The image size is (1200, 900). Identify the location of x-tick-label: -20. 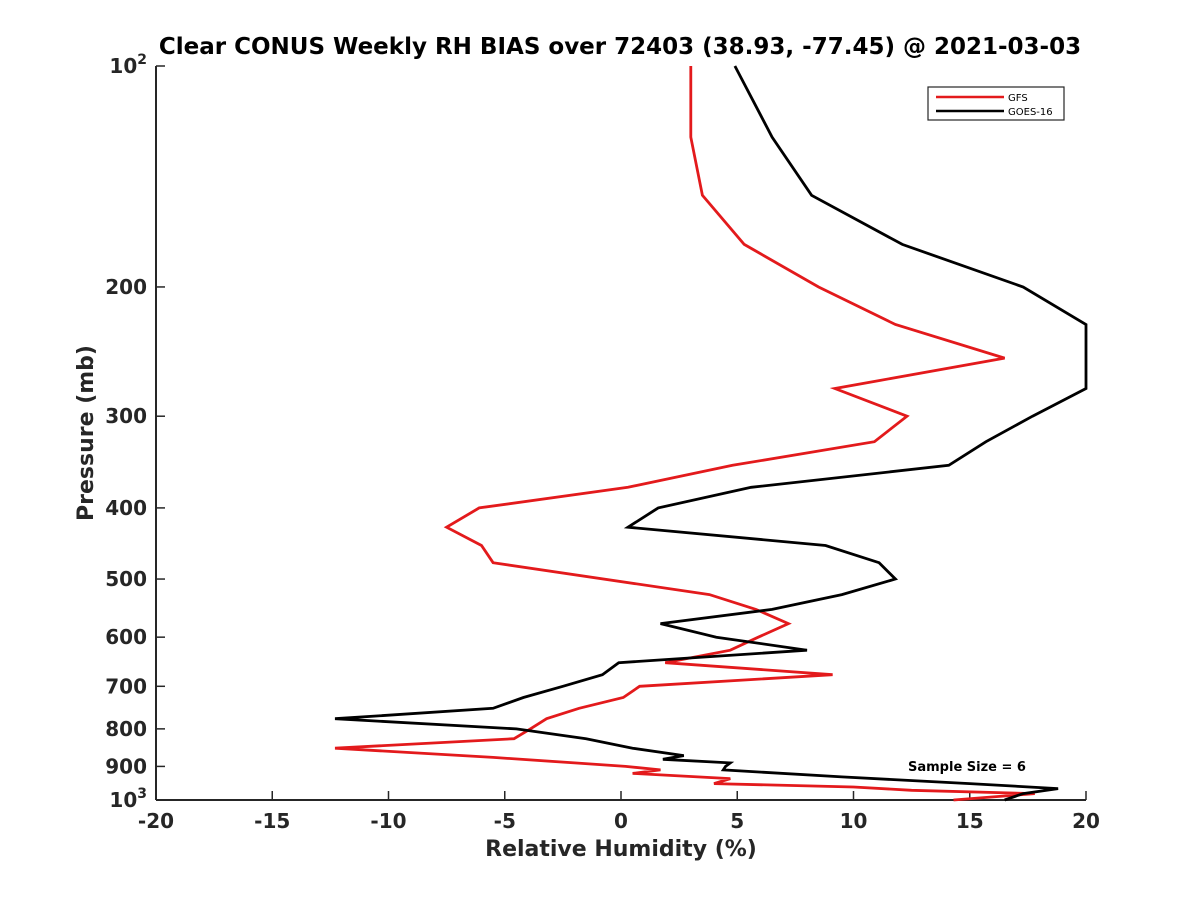
(156, 821).